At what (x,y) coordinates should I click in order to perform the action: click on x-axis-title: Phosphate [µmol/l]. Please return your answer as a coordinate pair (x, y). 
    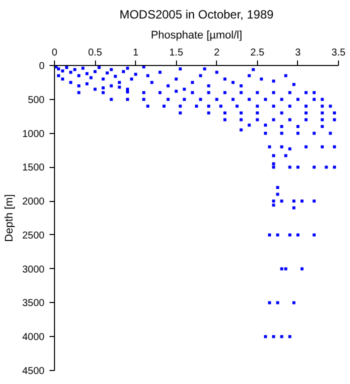
    Looking at the image, I should click on (196, 36).